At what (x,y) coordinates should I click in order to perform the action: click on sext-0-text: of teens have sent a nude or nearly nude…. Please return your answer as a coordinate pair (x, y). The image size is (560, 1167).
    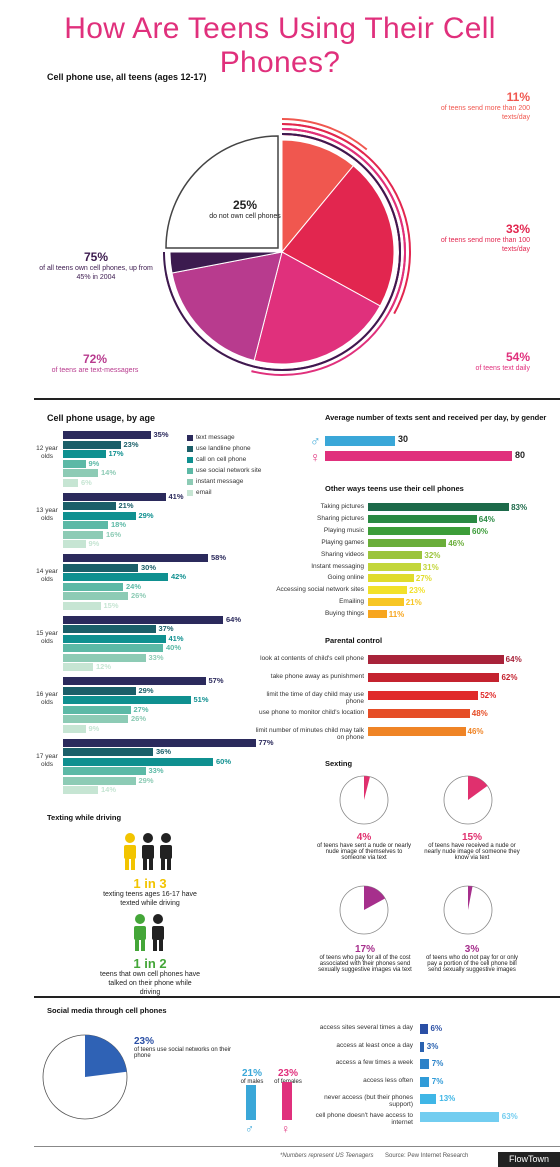
    Looking at the image, I should click on (364, 852).